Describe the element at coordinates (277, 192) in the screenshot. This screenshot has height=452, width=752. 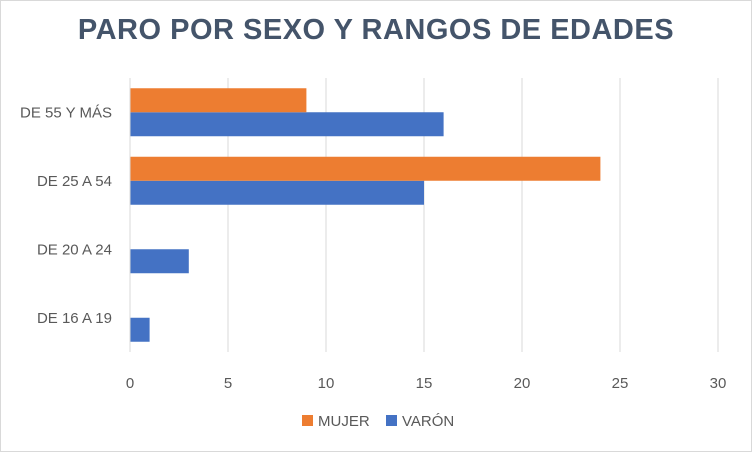
I see `bar-varón-2` at that location.